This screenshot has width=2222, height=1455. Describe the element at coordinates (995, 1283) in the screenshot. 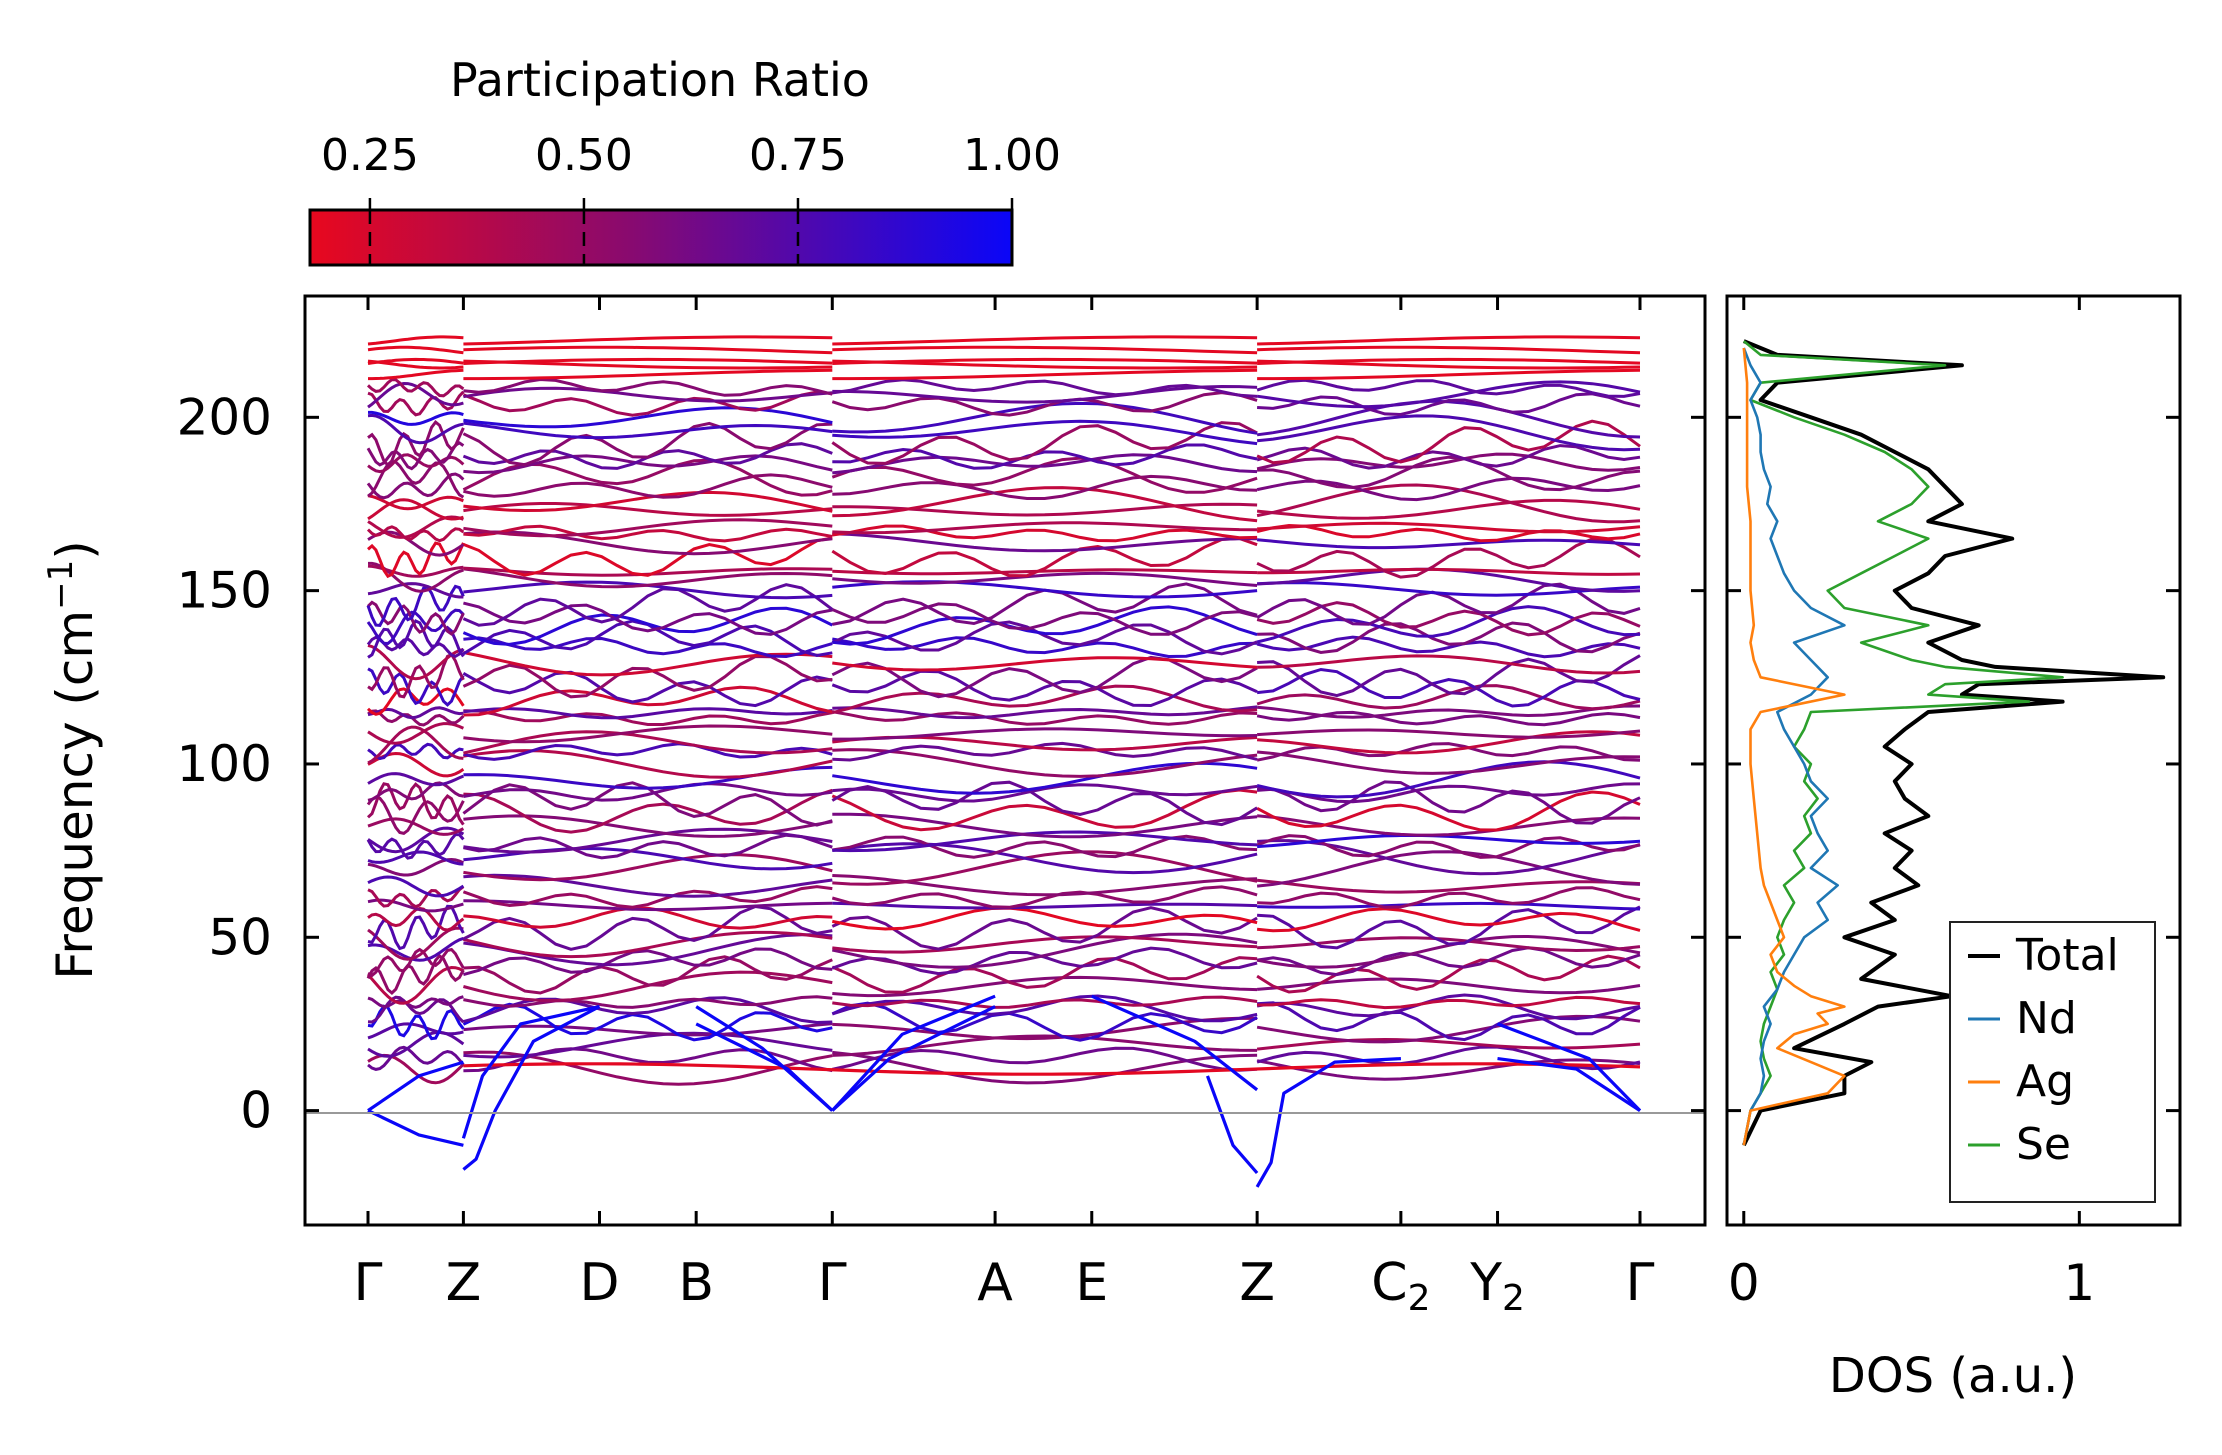

I see `kpoint-label: A` at that location.